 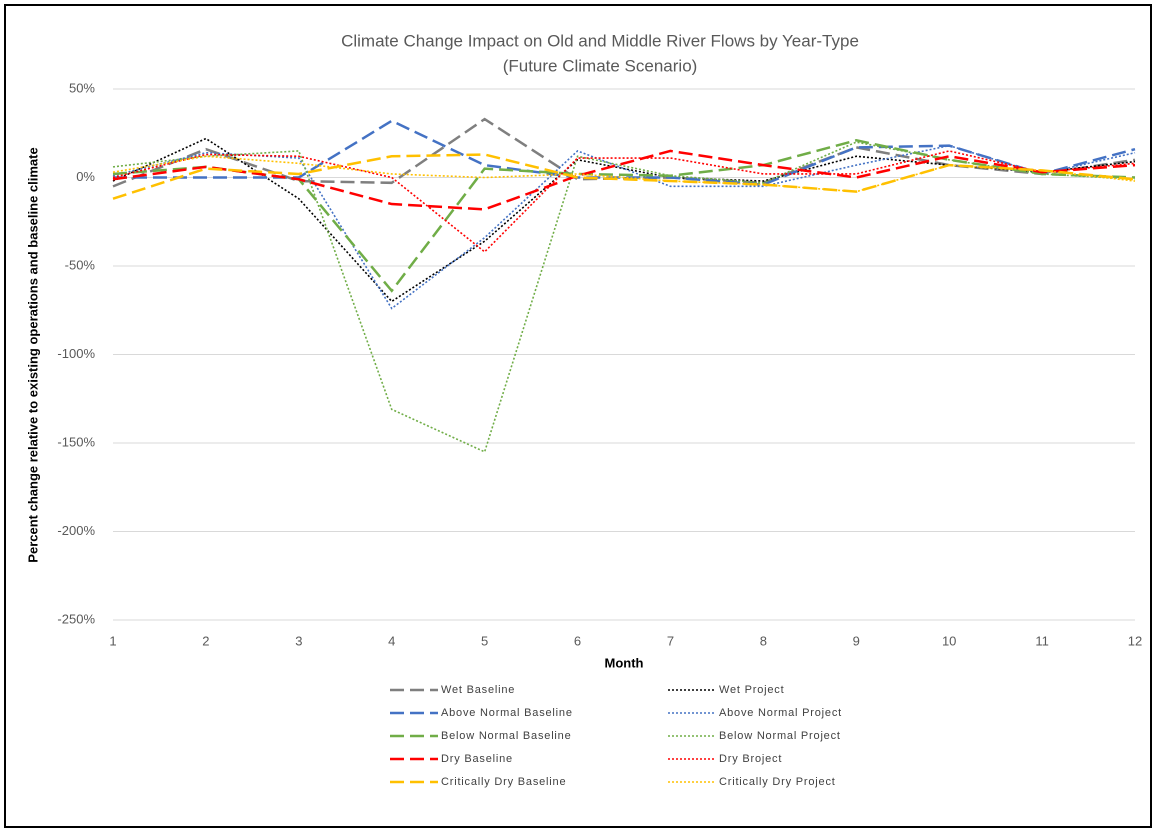 What do you see at coordinates (503, 782) in the screenshot?
I see `legend-label: Critically Dry Baseline` at bounding box center [503, 782].